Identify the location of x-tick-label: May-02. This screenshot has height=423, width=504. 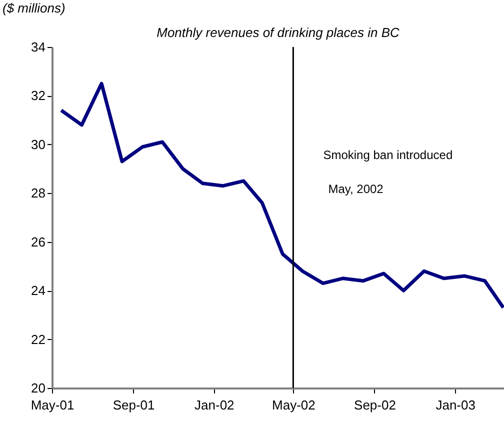
(294, 405).